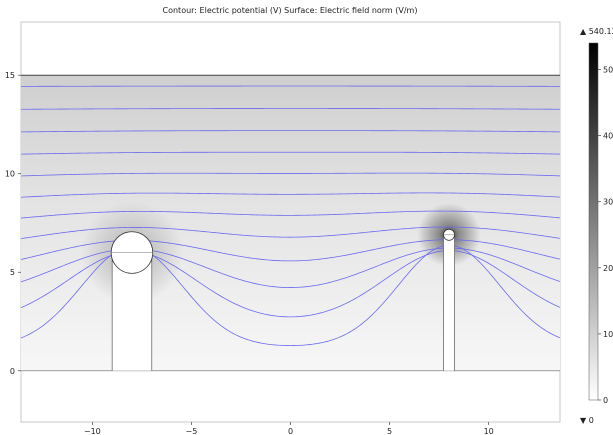 The height and width of the screenshot is (435, 613). Describe the element at coordinates (10, 174) in the screenshot. I see `y-tick-label: 10` at that location.